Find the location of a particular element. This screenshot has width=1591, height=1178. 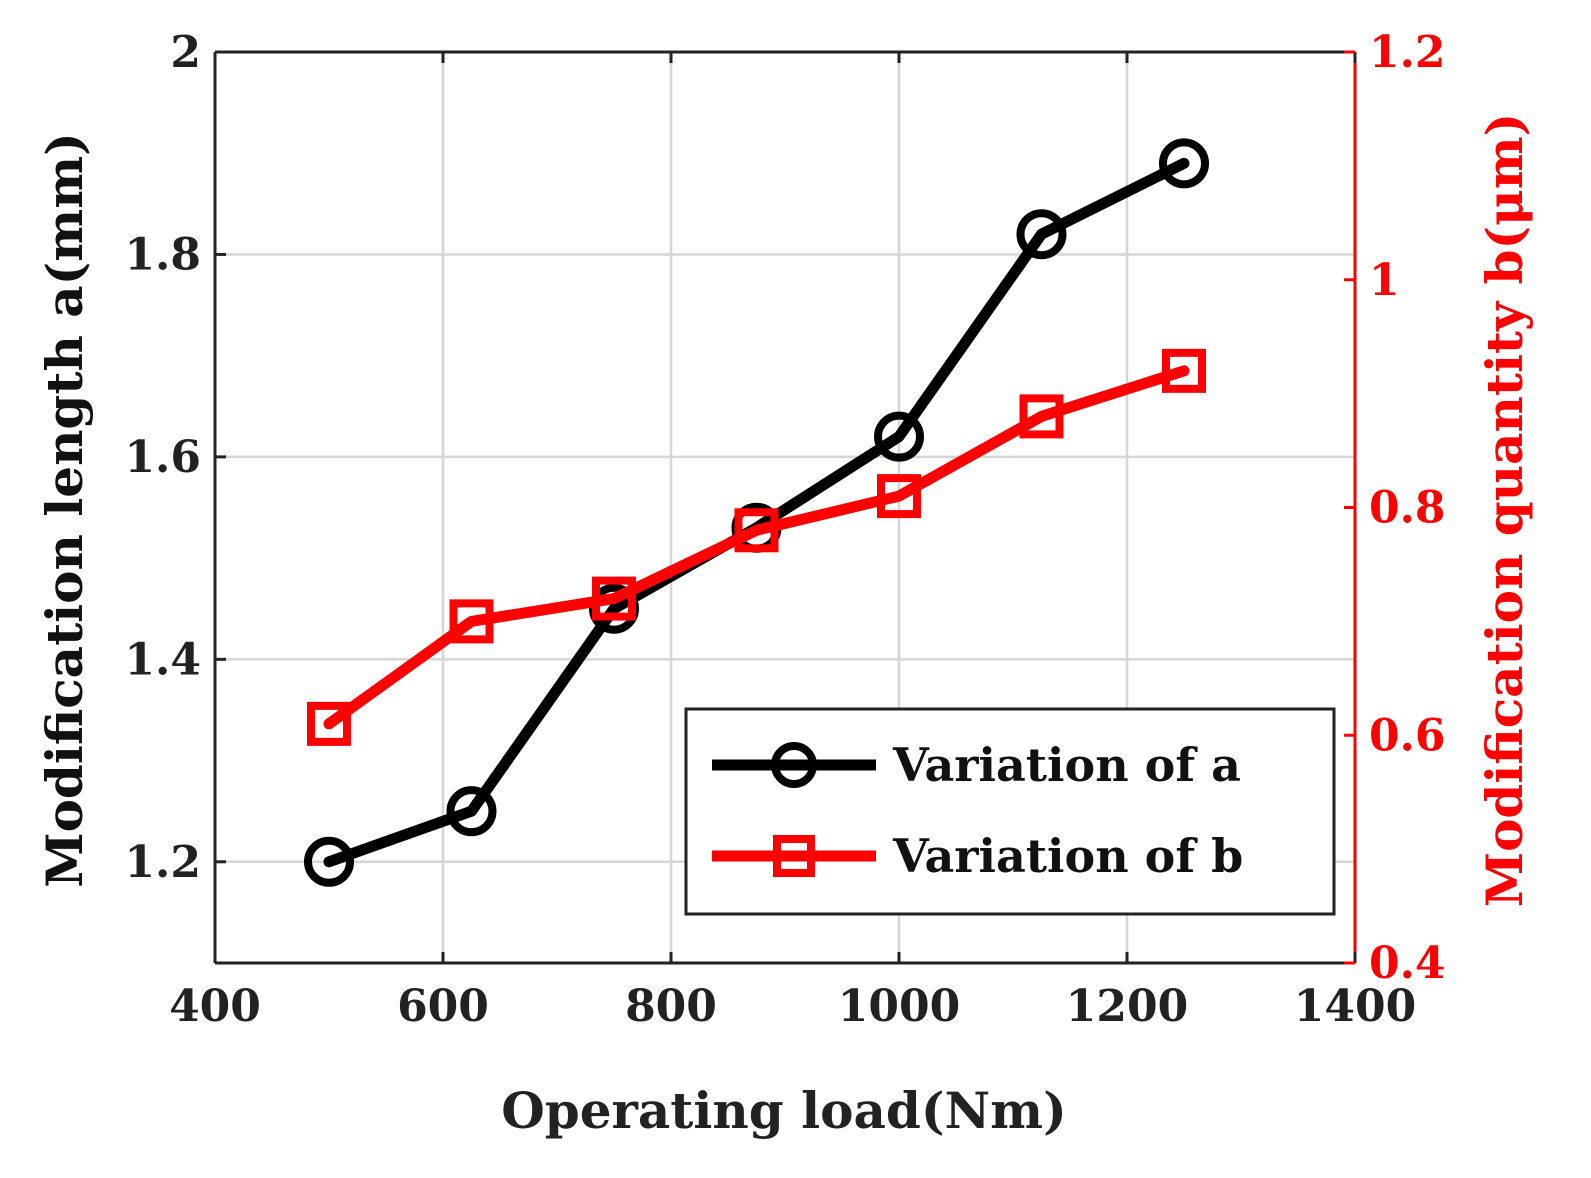

legend-marker-square is located at coordinates (794, 856).